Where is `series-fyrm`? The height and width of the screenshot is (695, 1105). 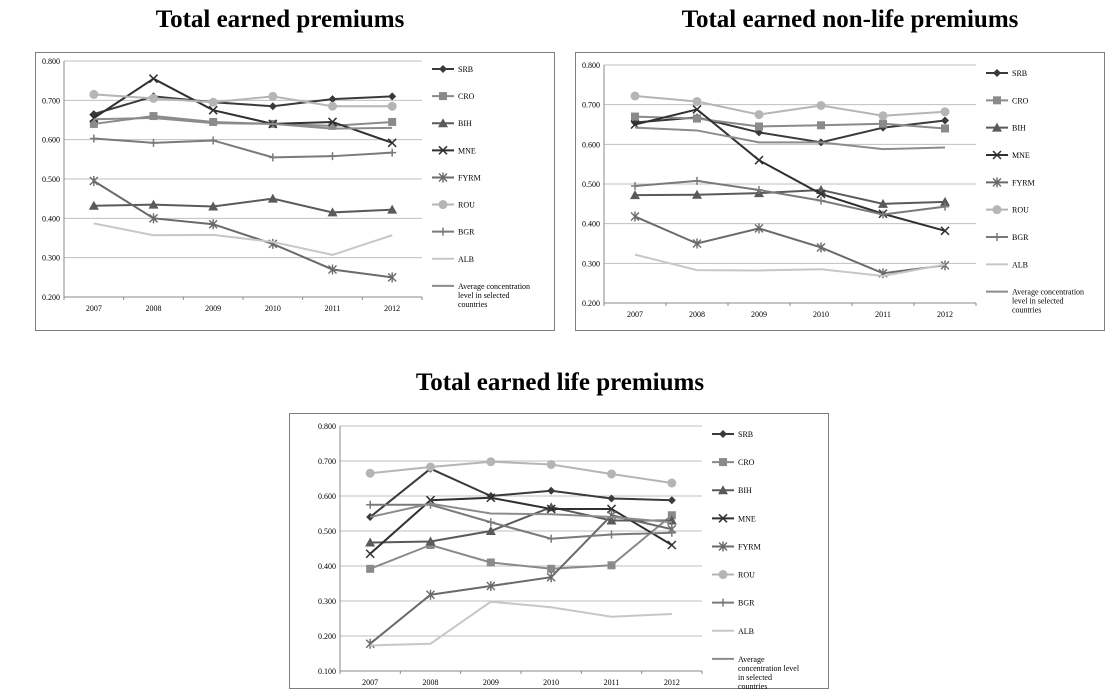 series-fyrm is located at coordinates (243, 229).